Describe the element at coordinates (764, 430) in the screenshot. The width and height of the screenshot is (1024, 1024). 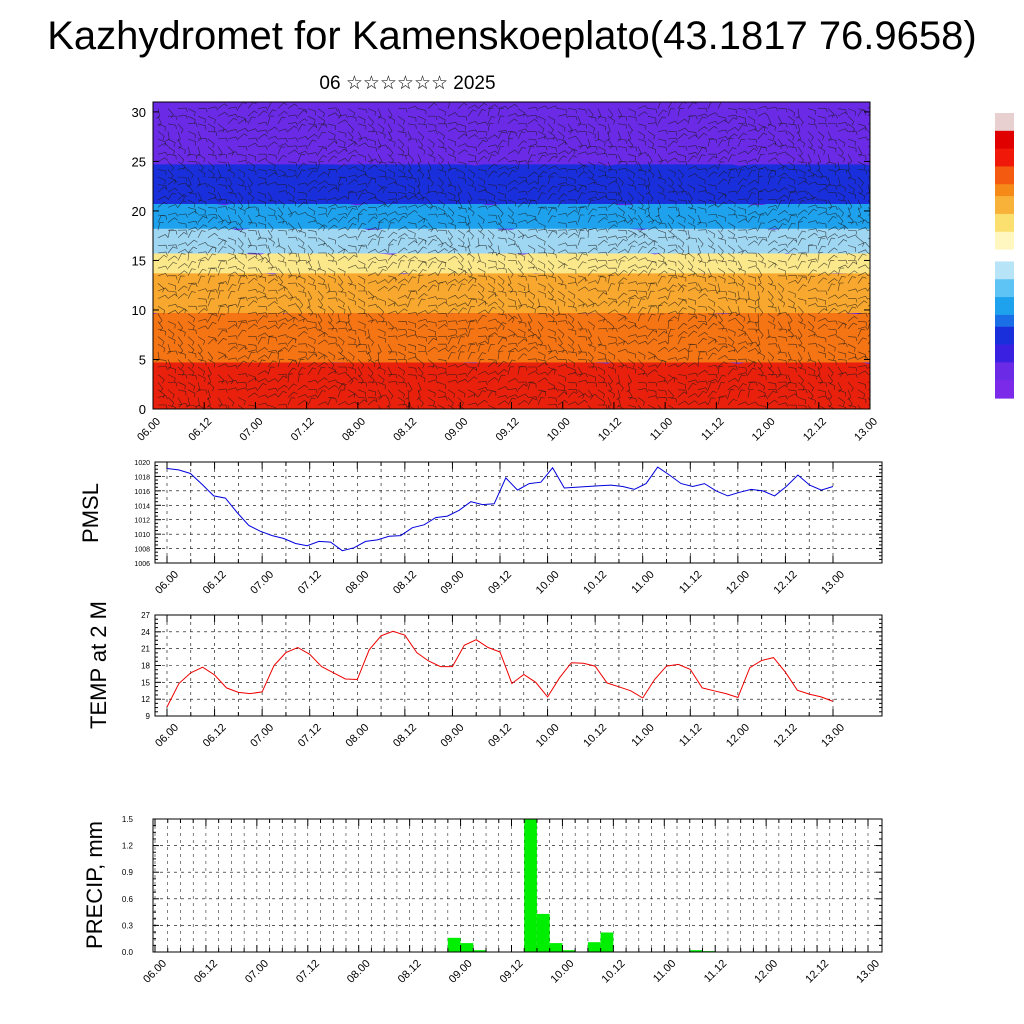
I see `heatmap-x-tick-label: 12.00` at that location.